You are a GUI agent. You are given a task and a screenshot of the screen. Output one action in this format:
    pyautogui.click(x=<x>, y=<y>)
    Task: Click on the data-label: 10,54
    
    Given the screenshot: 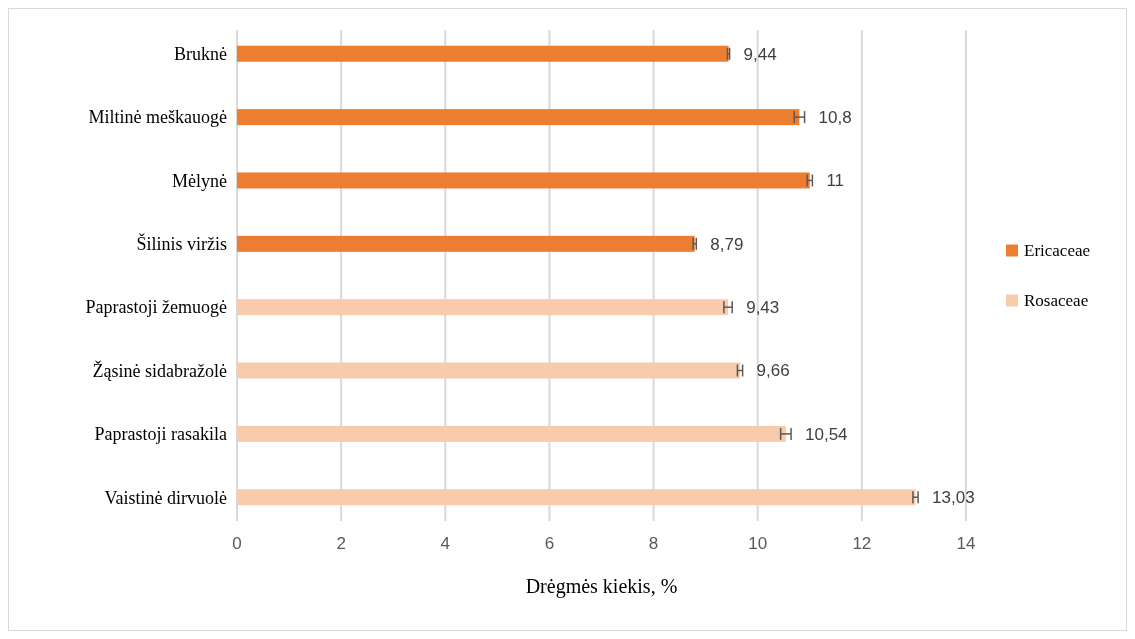 What is the action you would take?
    pyautogui.click(x=826, y=434)
    